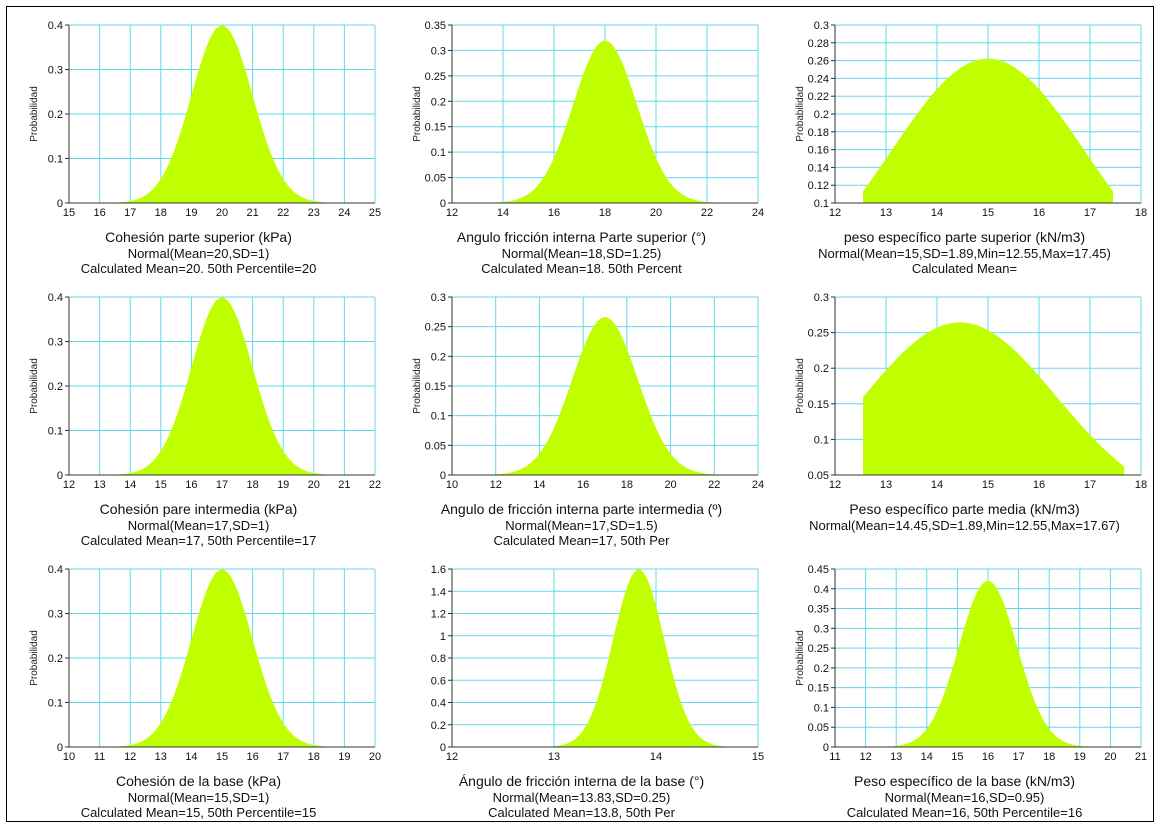  I want to click on y-tick-label: 0.26, so click(818, 62).